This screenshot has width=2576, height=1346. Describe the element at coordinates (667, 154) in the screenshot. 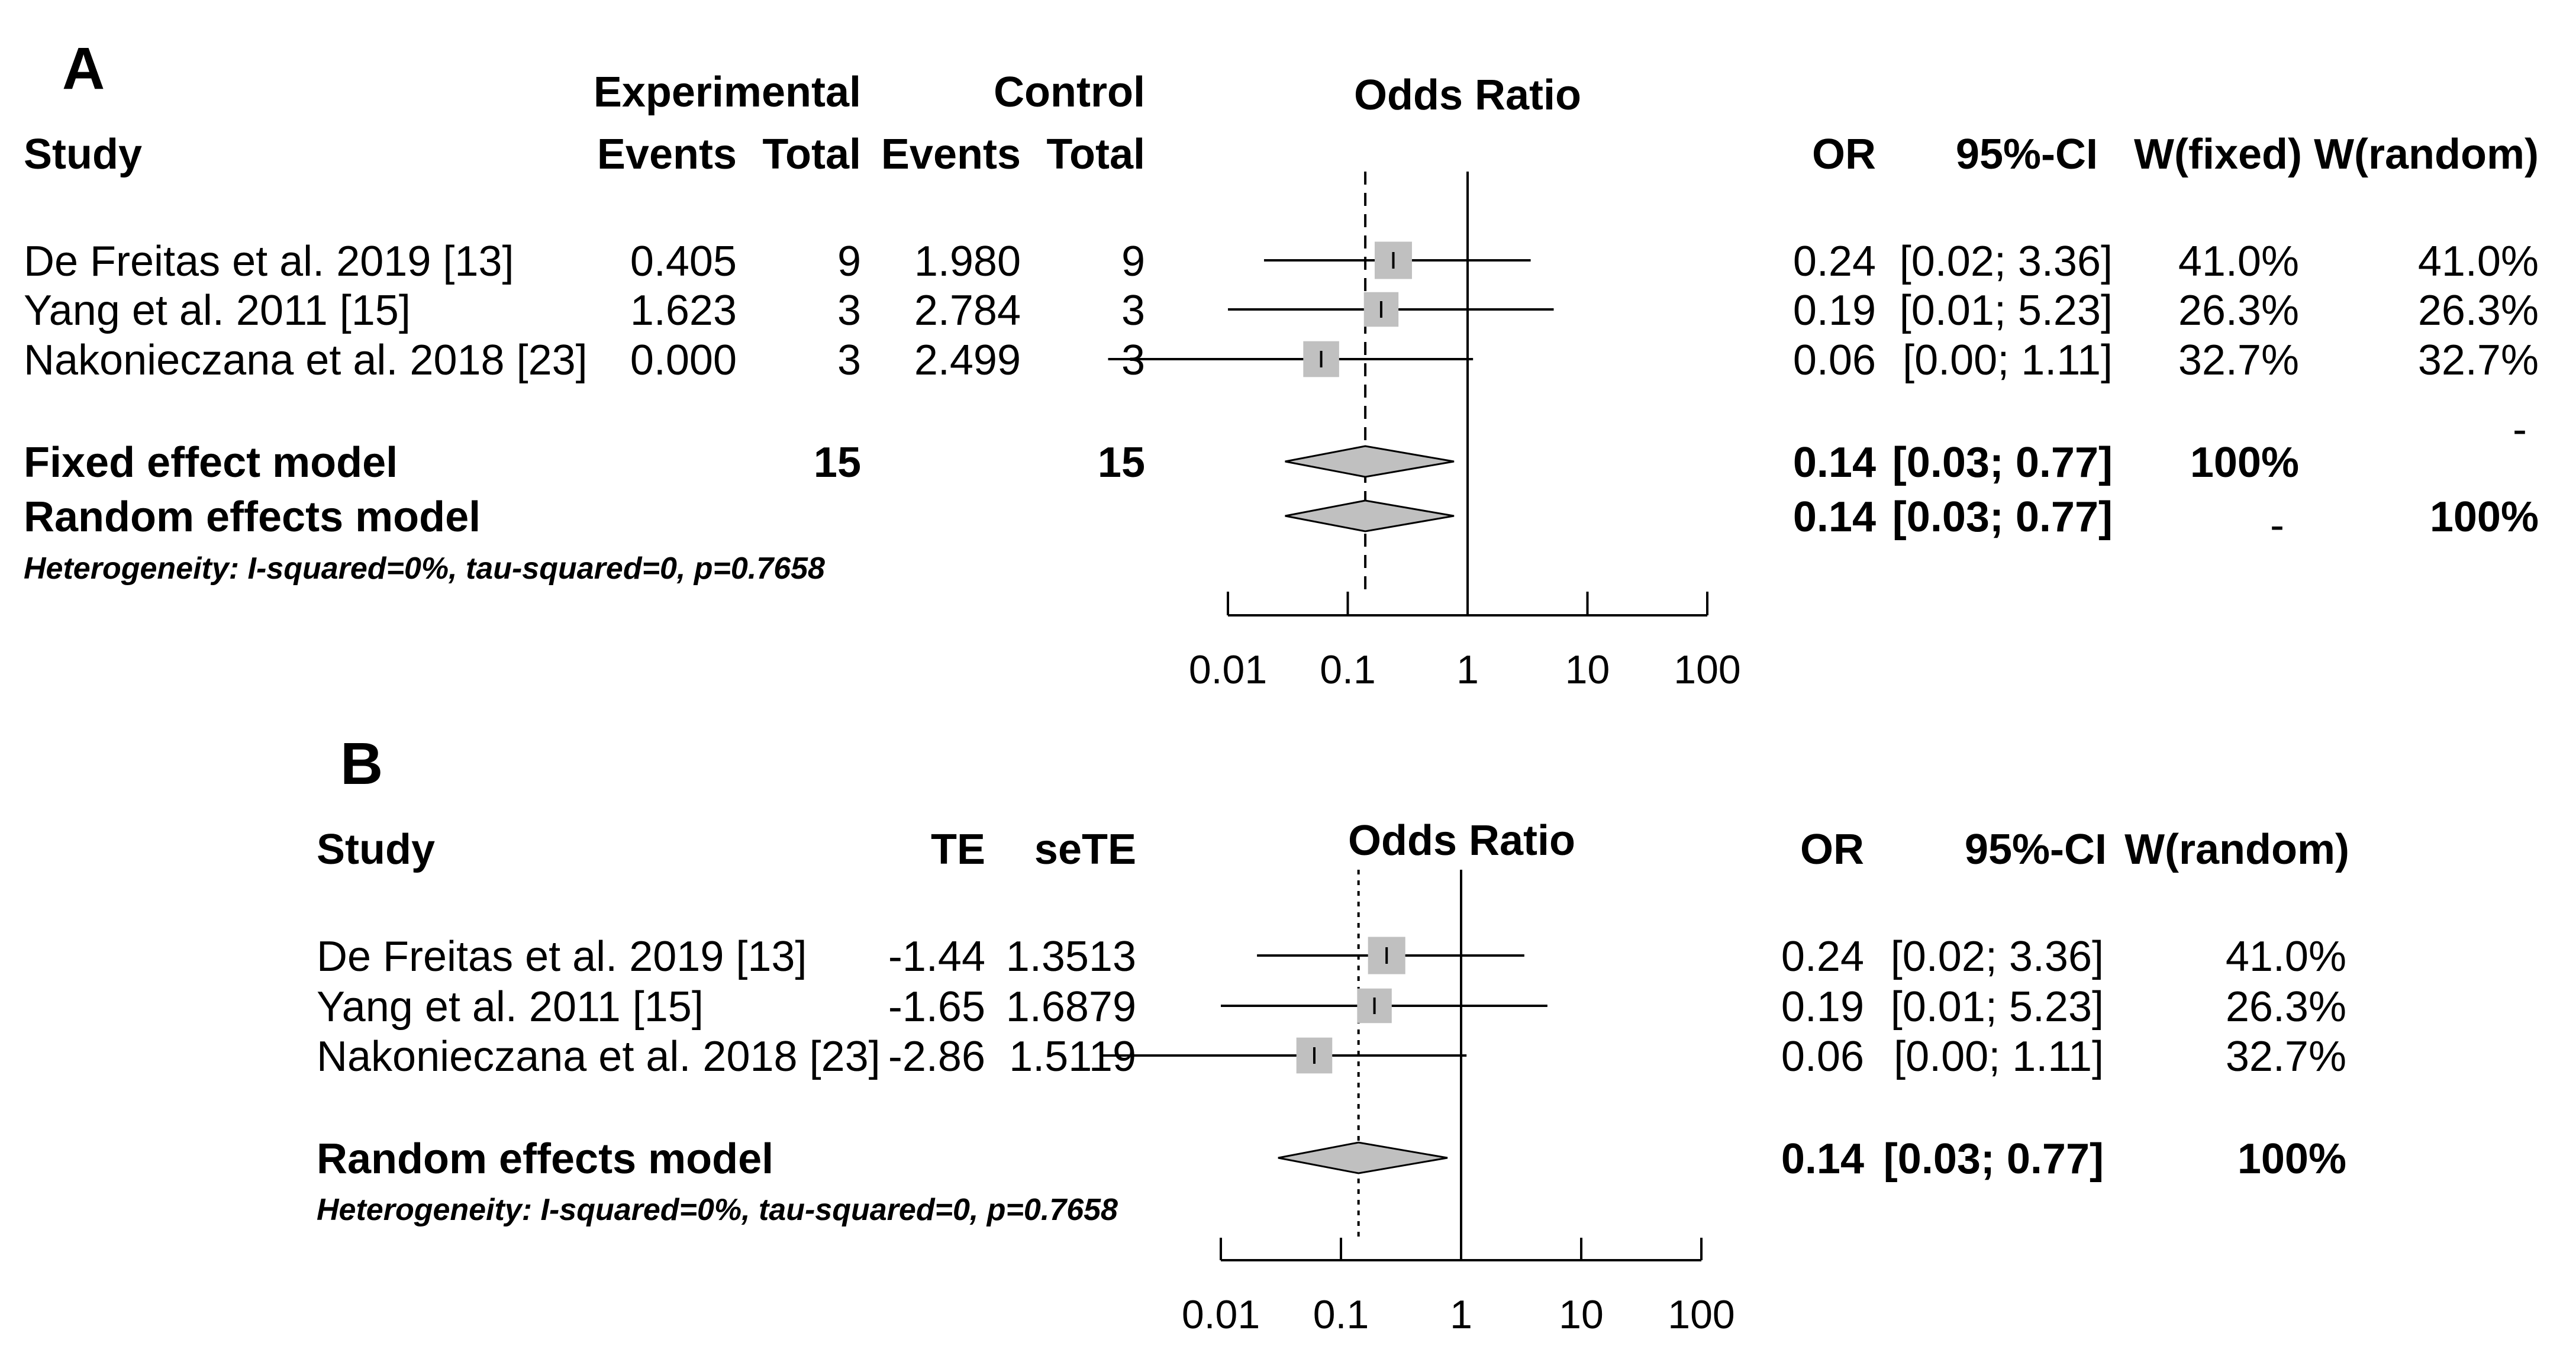

I see `header-exp-events: Events` at that location.